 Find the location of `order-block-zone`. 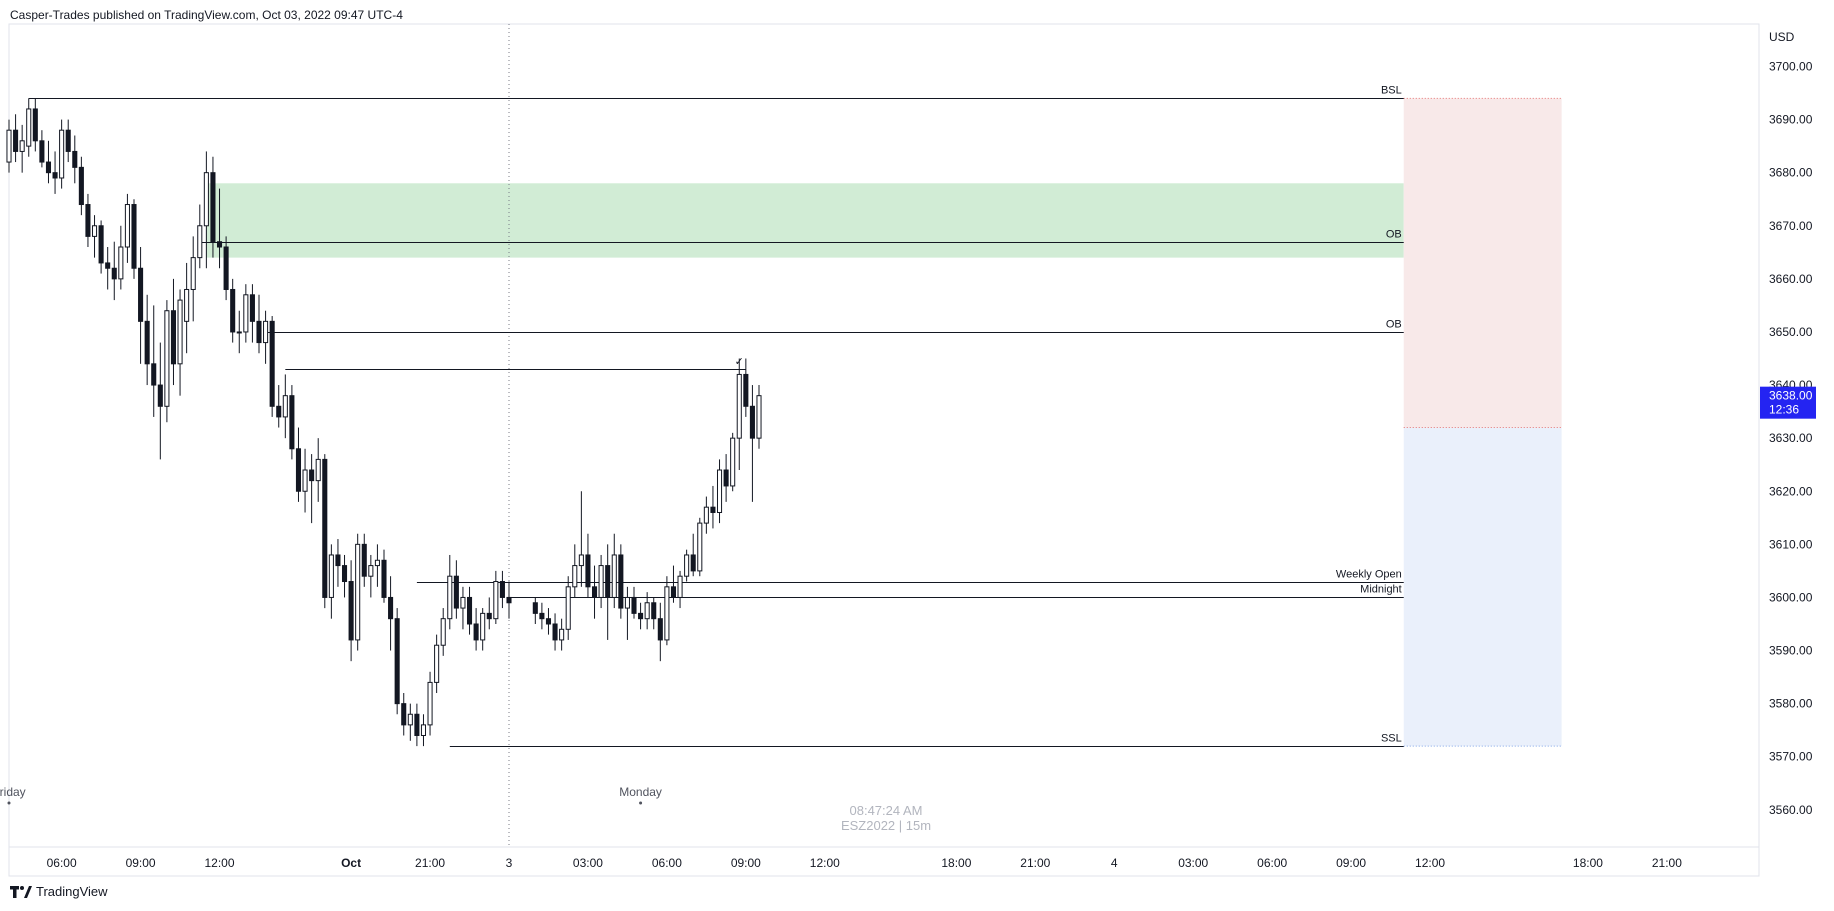

order-block-zone is located at coordinates (805, 220).